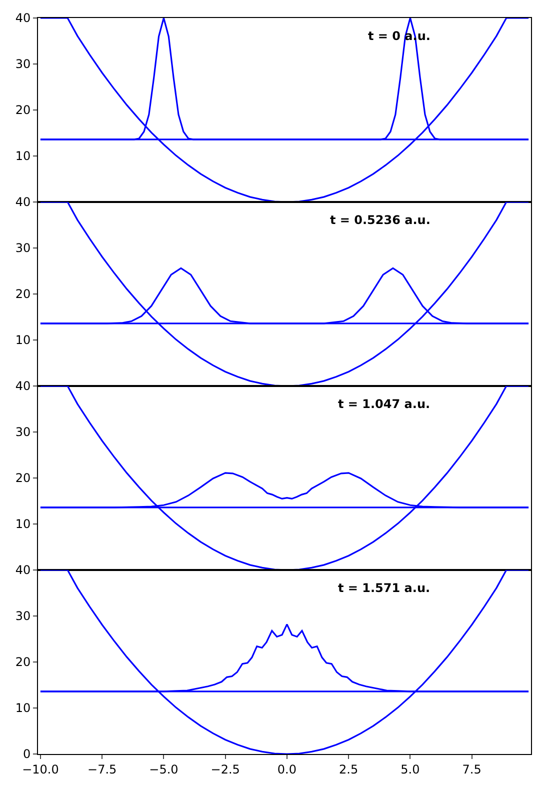 The width and height of the screenshot is (543, 788). Describe the element at coordinates (348, 769) in the screenshot. I see `x-tick-label: 2.5` at that location.